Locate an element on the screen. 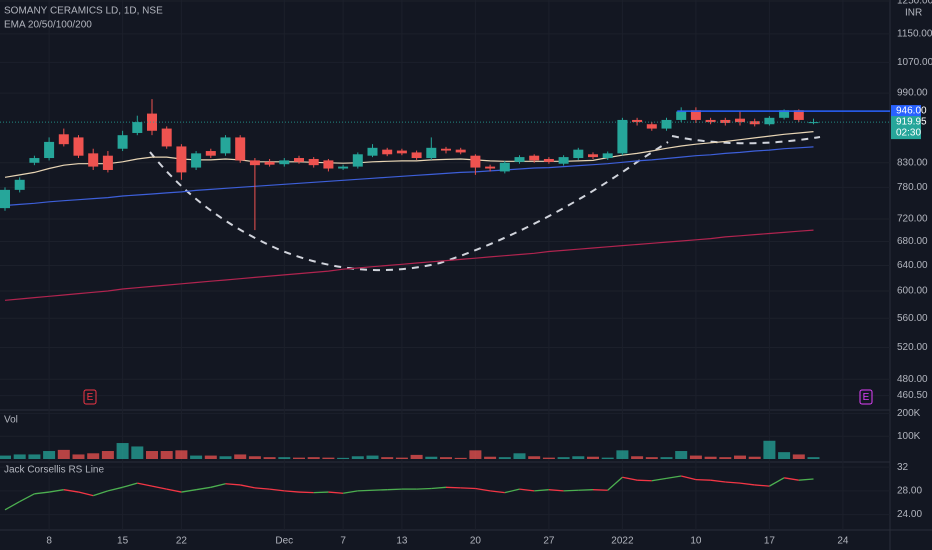 The height and width of the screenshot is (550, 932). x-tick-label: 13 is located at coordinates (402, 541).